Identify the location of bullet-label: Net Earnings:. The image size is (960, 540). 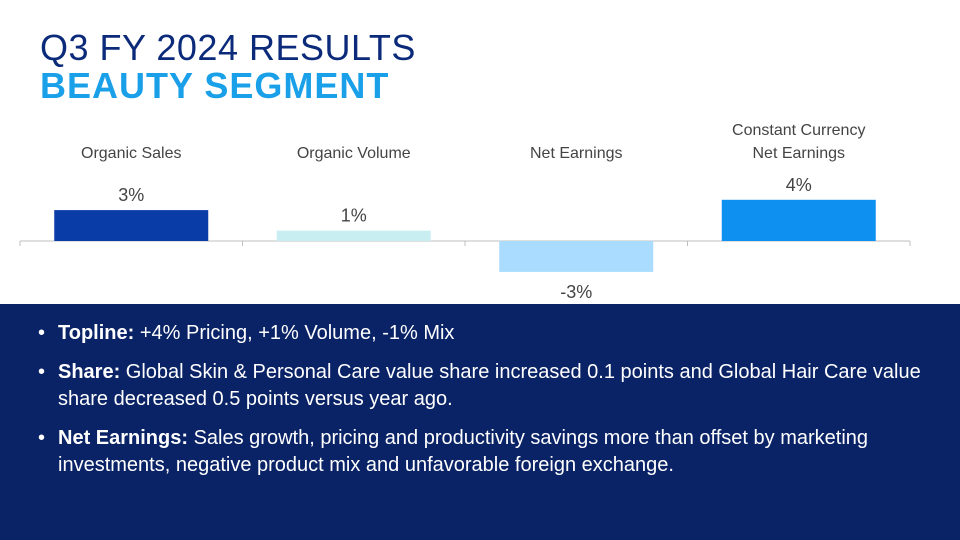
(123, 438).